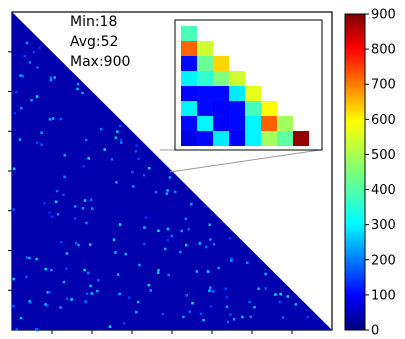 Image resolution: width=405 pixels, height=339 pixels. Describe the element at coordinates (380, 173) in the screenshot. I see `colorbar-ticks: 0 100 200 300 400 500 600 700 800 900` at that location.